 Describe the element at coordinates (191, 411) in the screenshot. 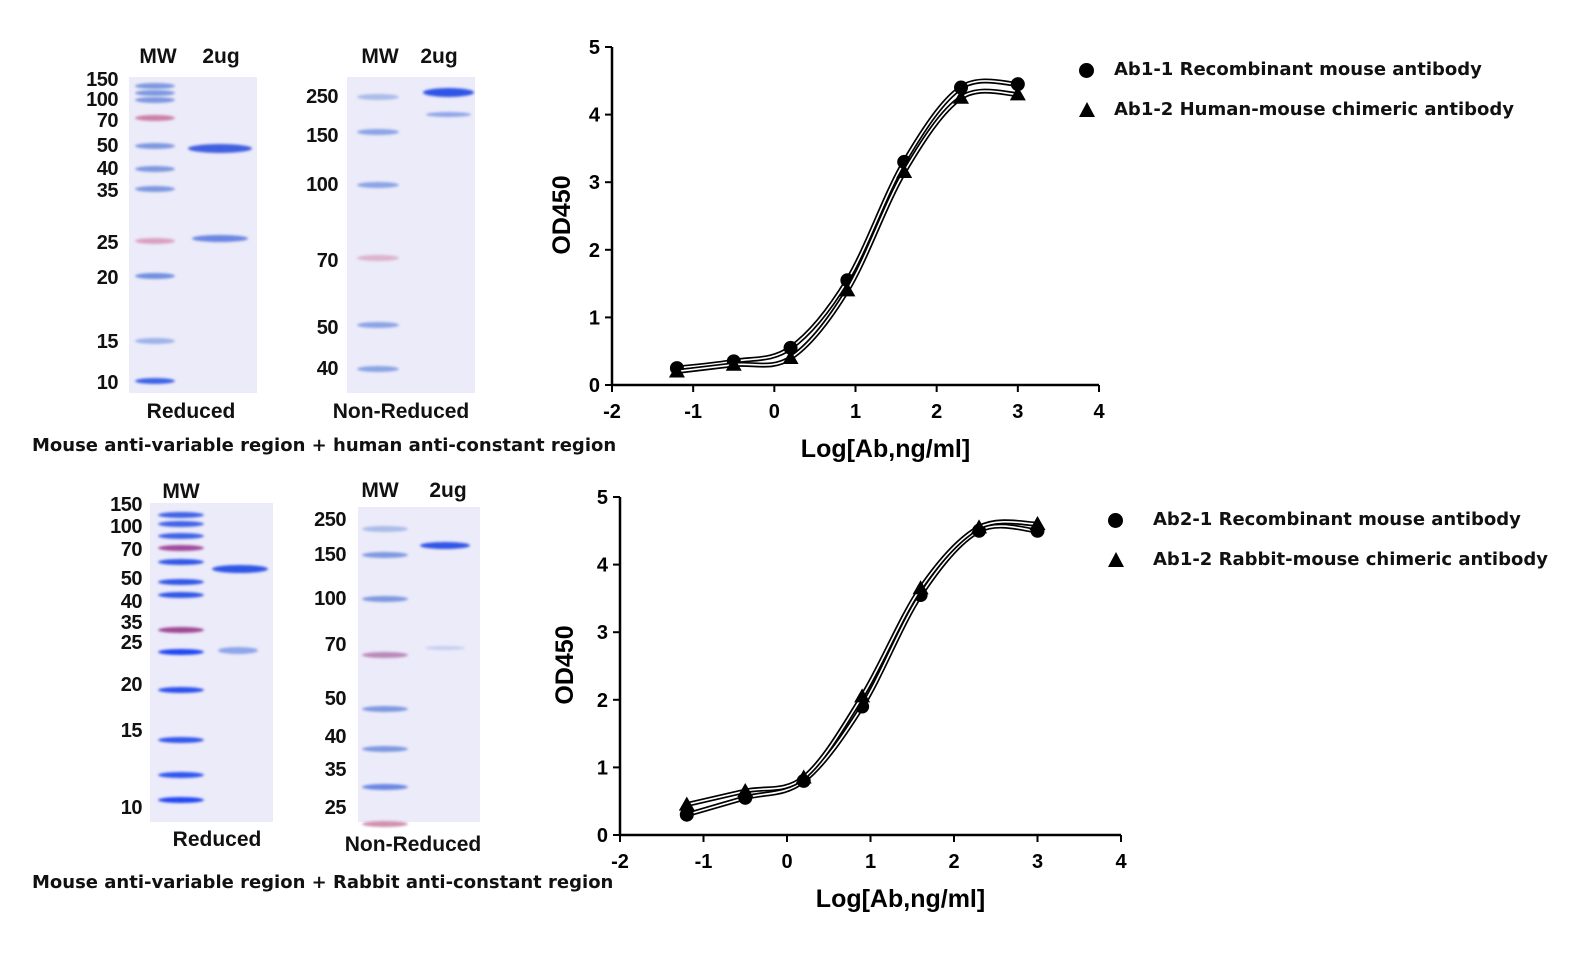

I see `gel-condition-label: Reduced` at that location.